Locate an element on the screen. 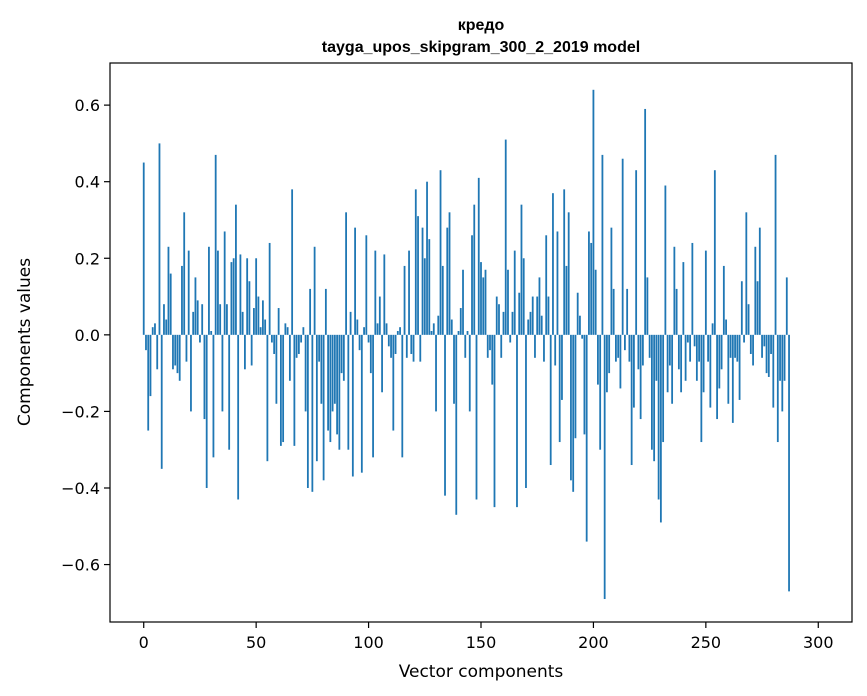 This screenshot has width=867, height=696. y-tick-label: 0.4 is located at coordinates (87, 182).